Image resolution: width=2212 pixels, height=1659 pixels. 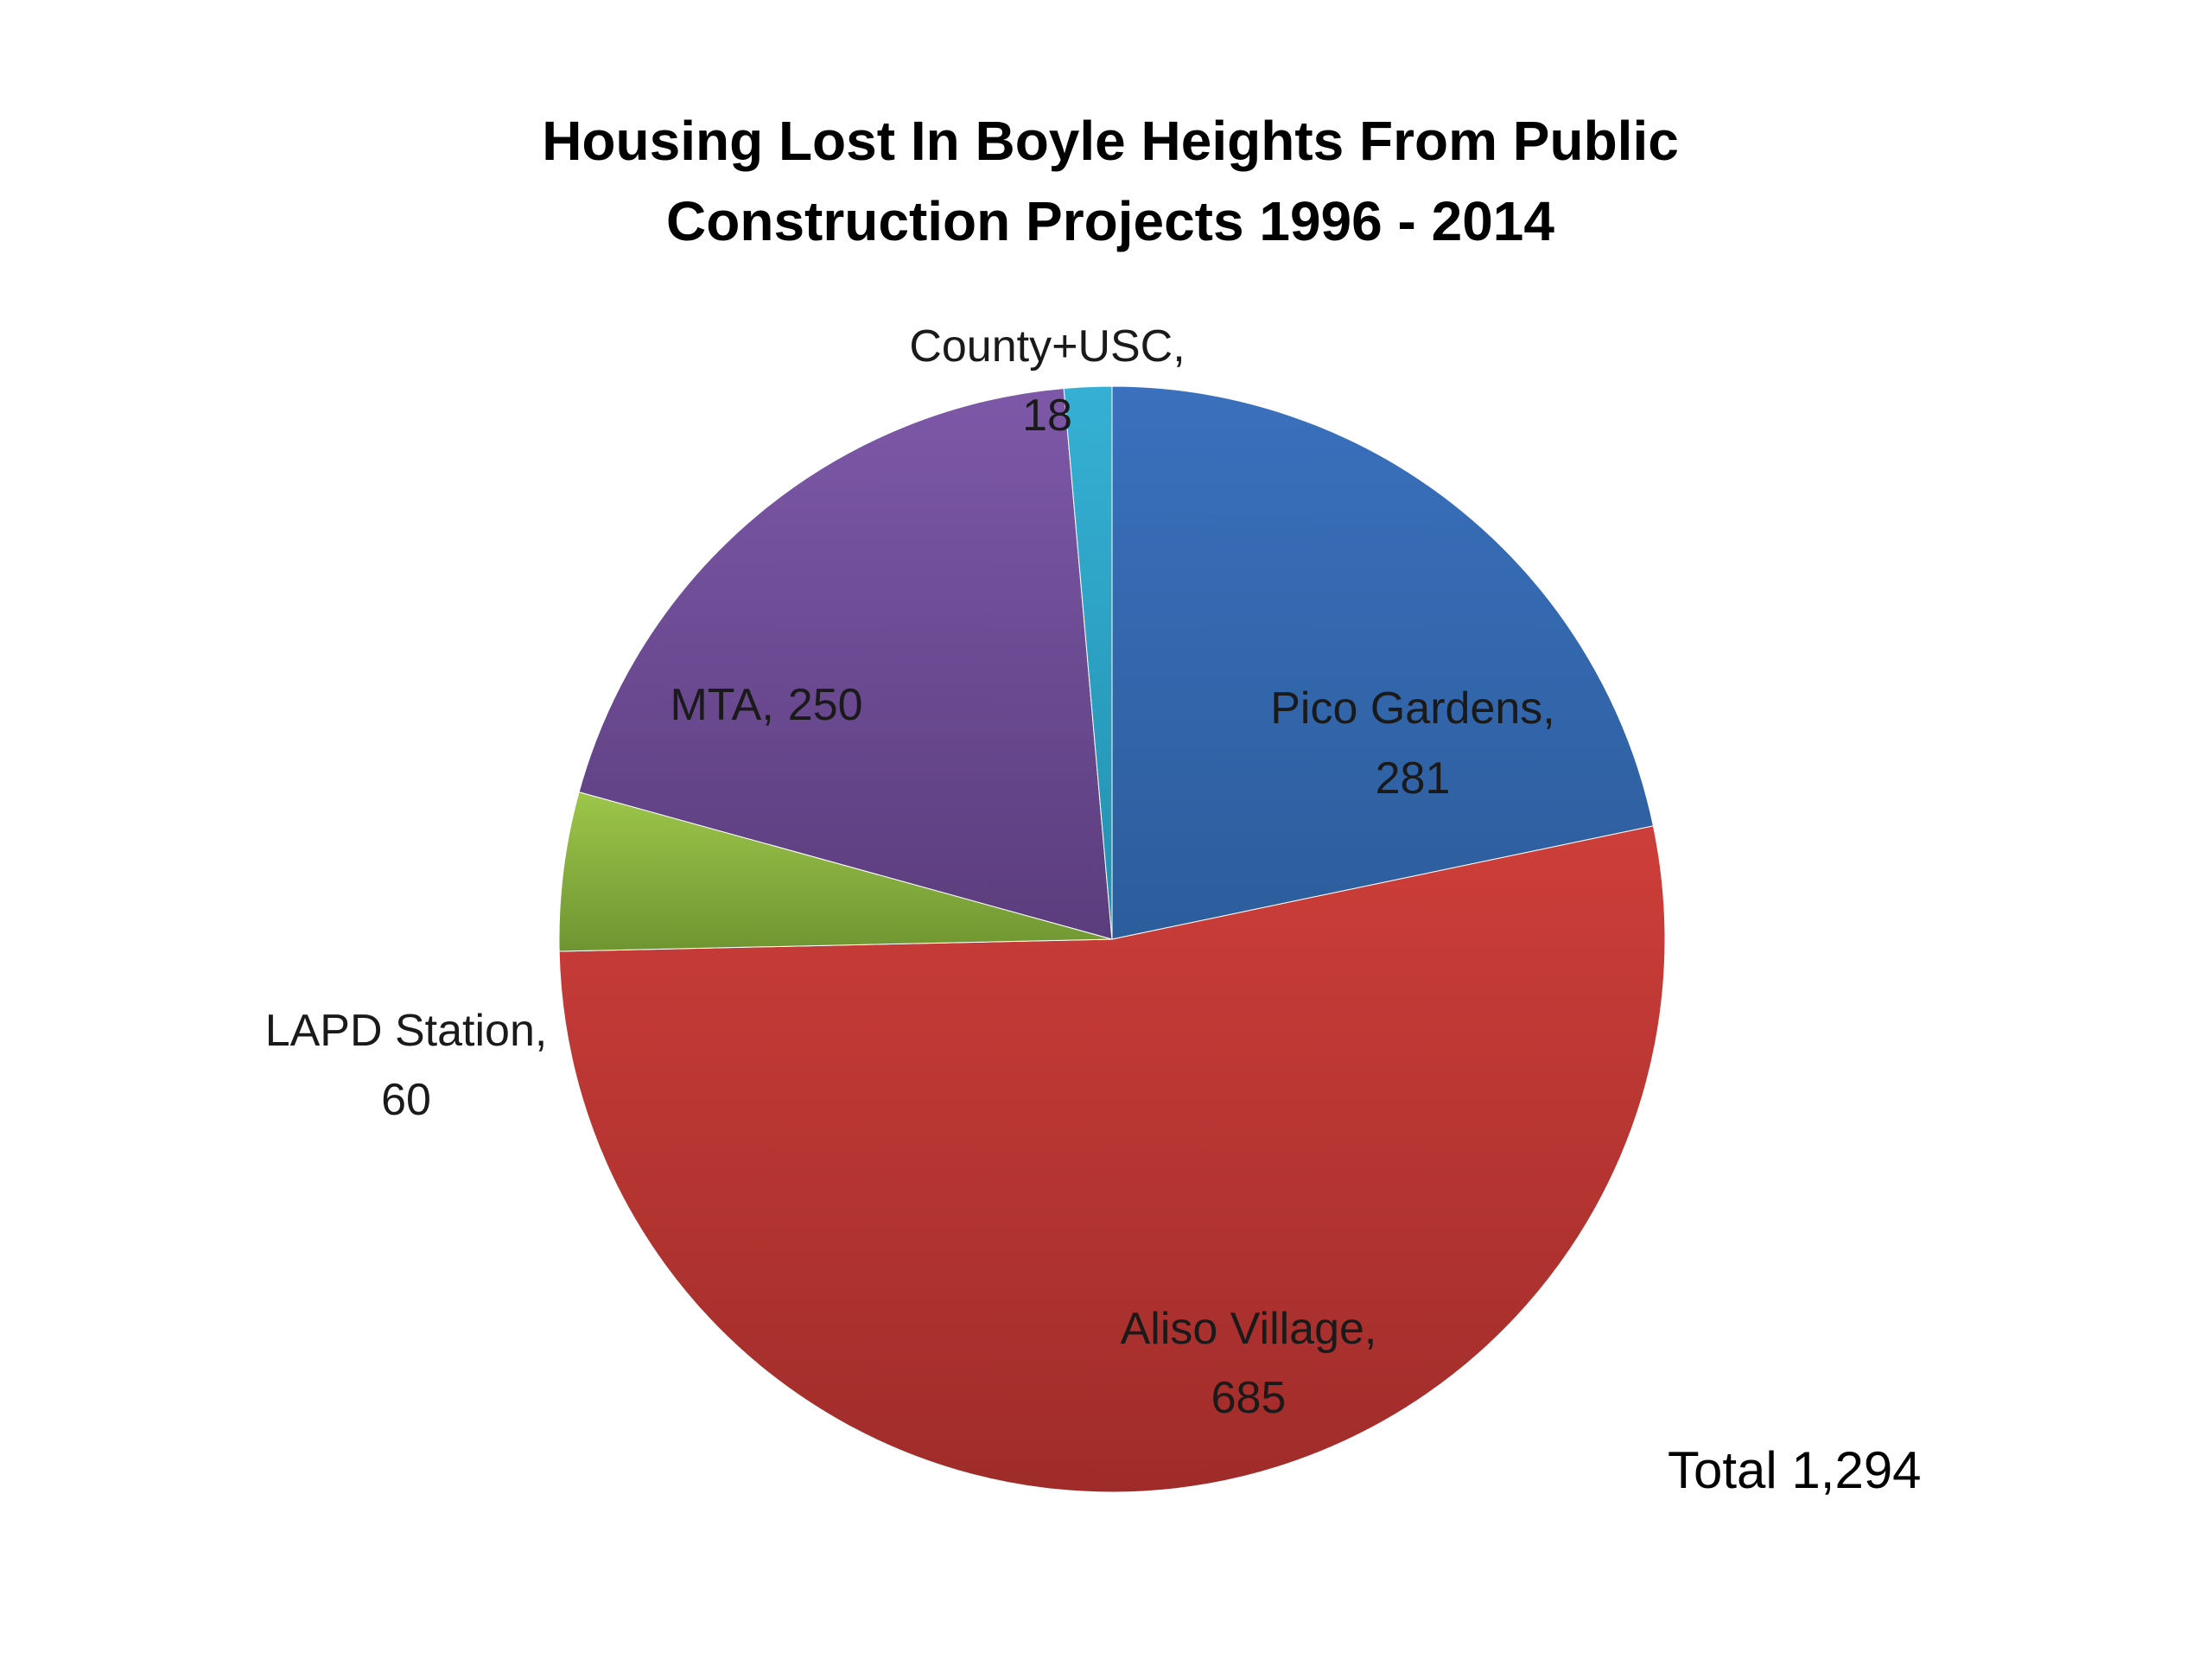 What do you see at coordinates (835, 871) in the screenshot?
I see `pie-slice-lapd-station` at bounding box center [835, 871].